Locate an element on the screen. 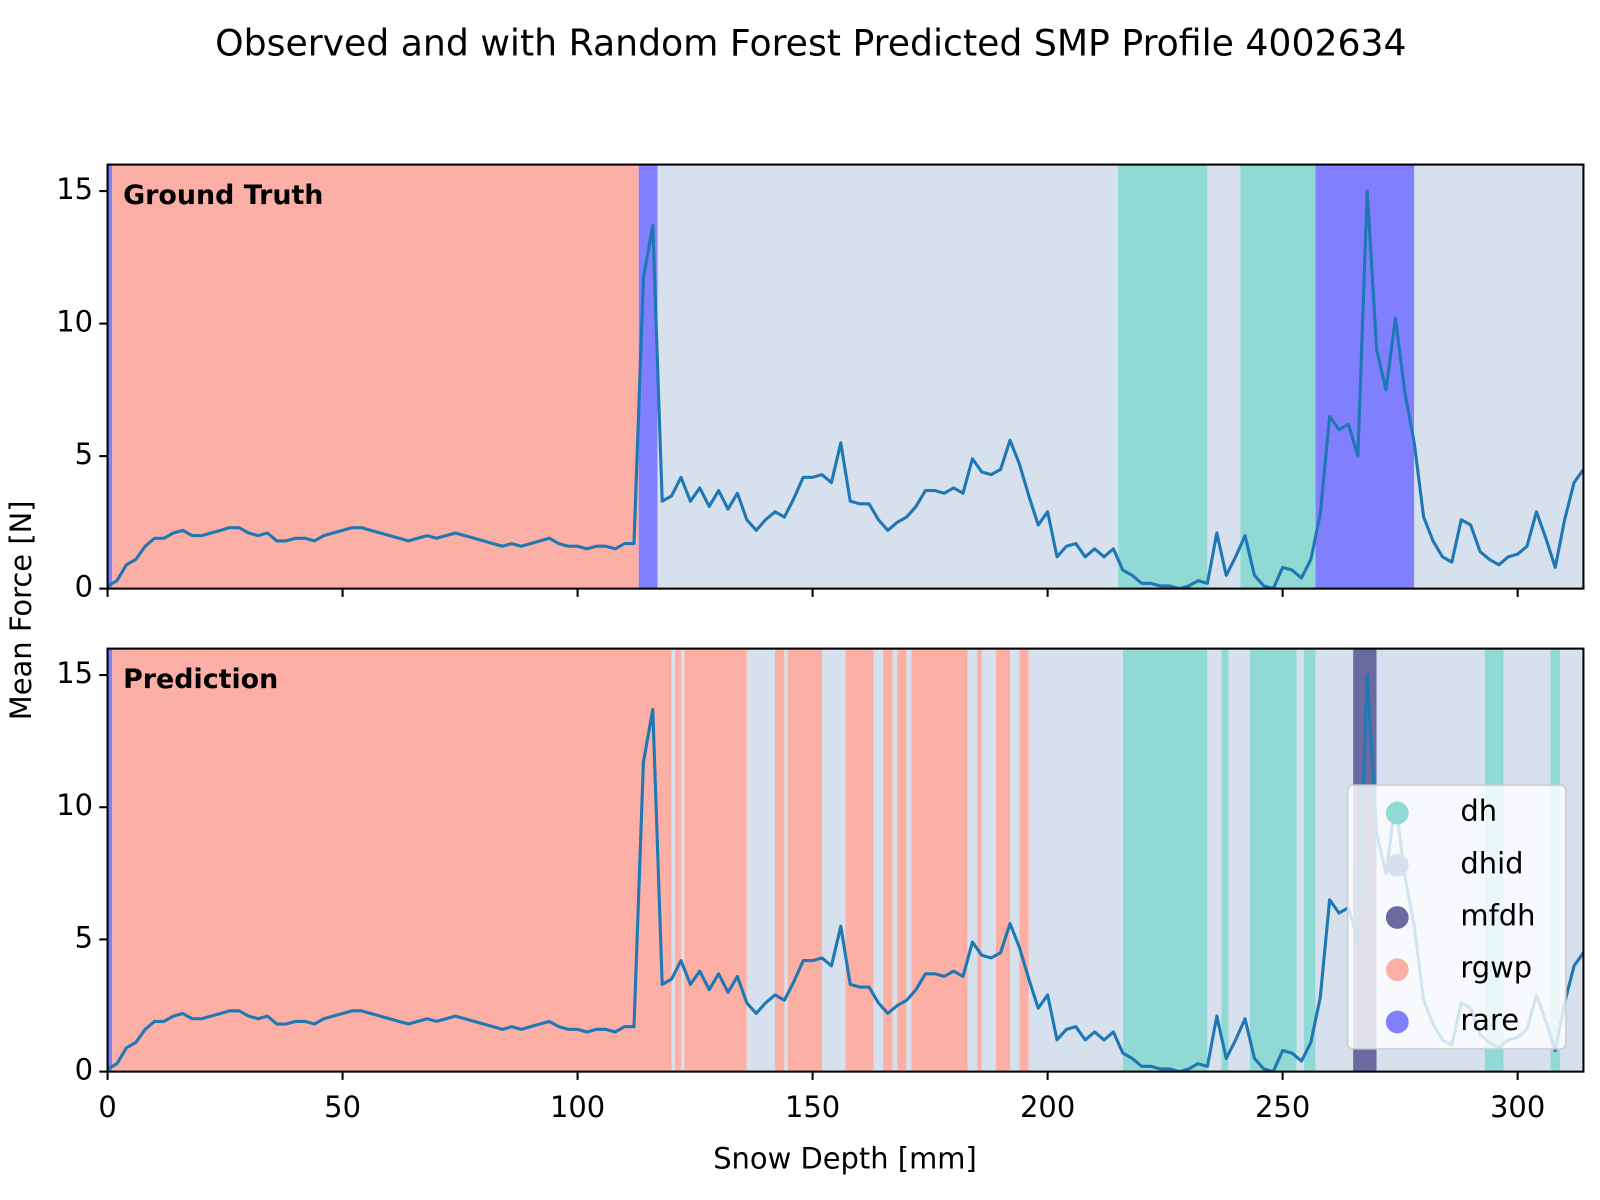  x-tick-label: 100 is located at coordinates (577, 1107).